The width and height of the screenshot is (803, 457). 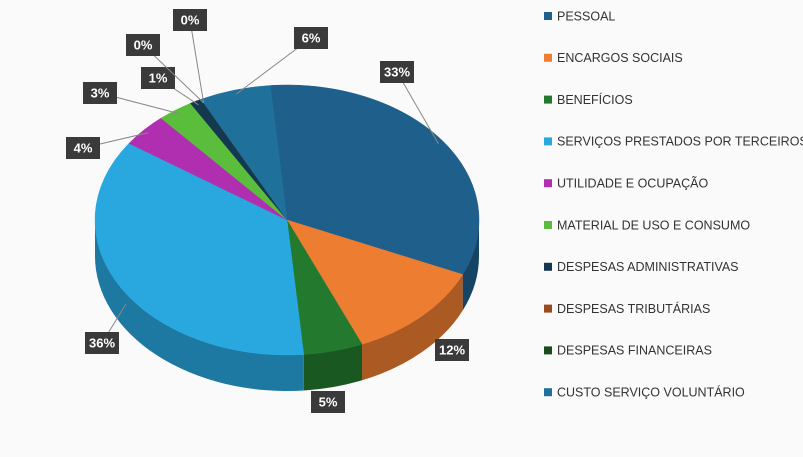 What do you see at coordinates (680, 142) in the screenshot?
I see `legend-label: SERVIÇOS PRESTADOS POR TERCEIROS` at bounding box center [680, 142].